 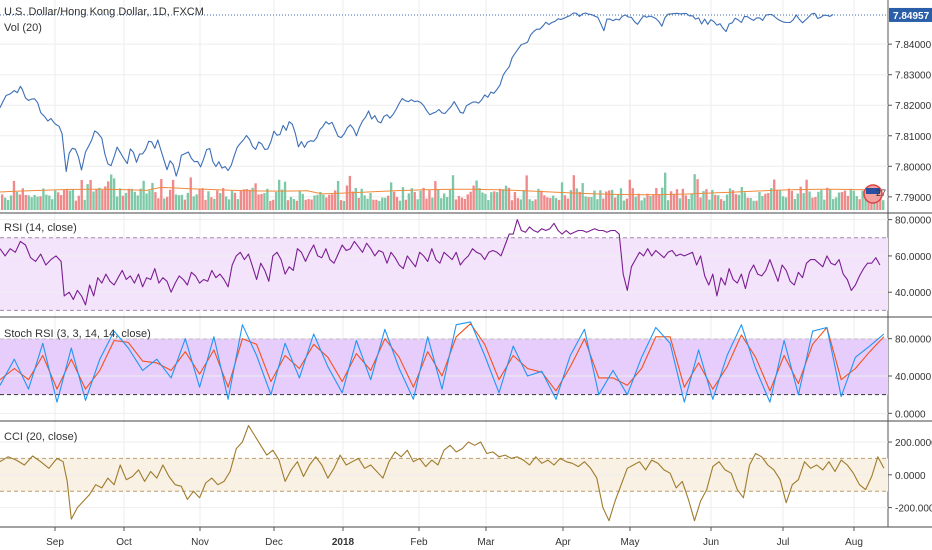 I want to click on x-axis-label: Dec, so click(x=274, y=542).